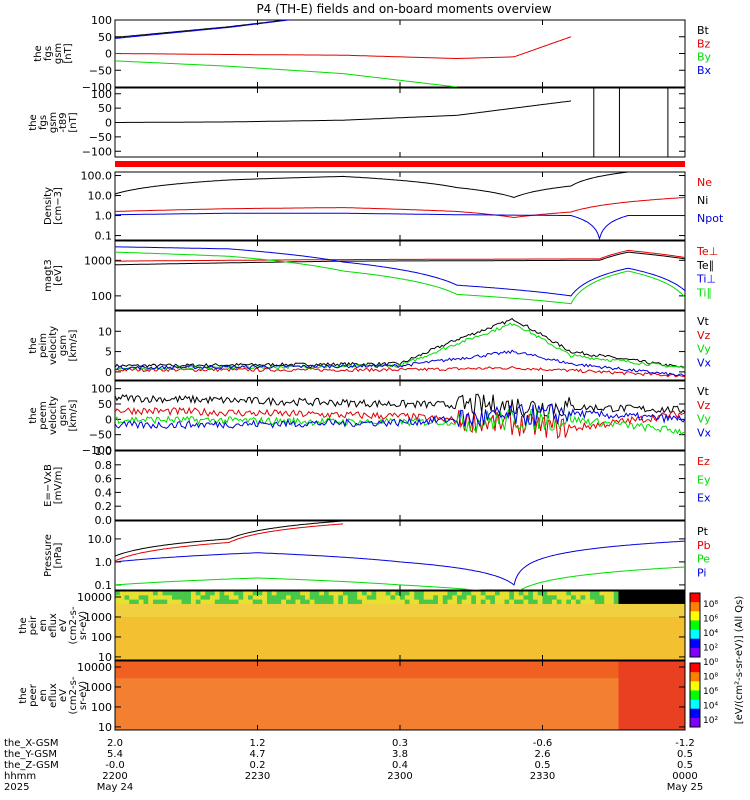 This screenshot has height=800, width=750. I want to click on y-axis-label: (cm2-s-, so click(73, 625).